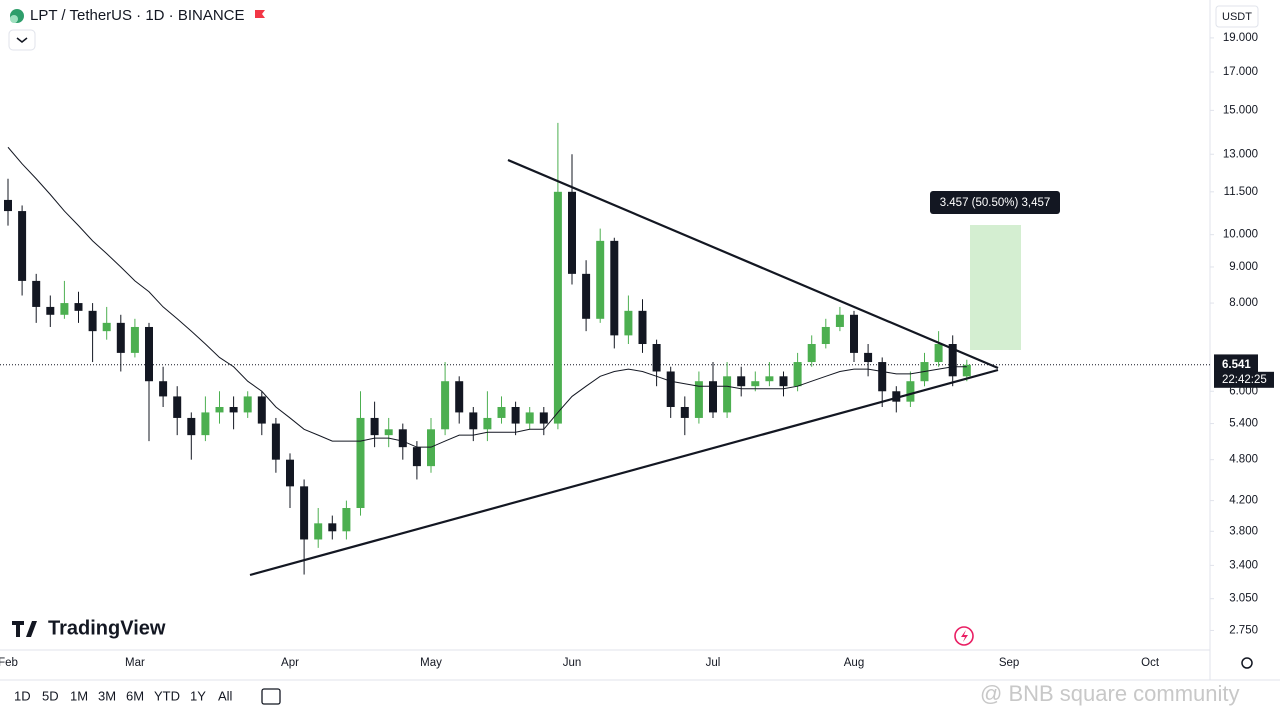 This screenshot has width=1280, height=720. What do you see at coordinates (137, 15) in the screenshot?
I see `symbol-title: LPT / TetherUS · 1D · BINANCE` at bounding box center [137, 15].